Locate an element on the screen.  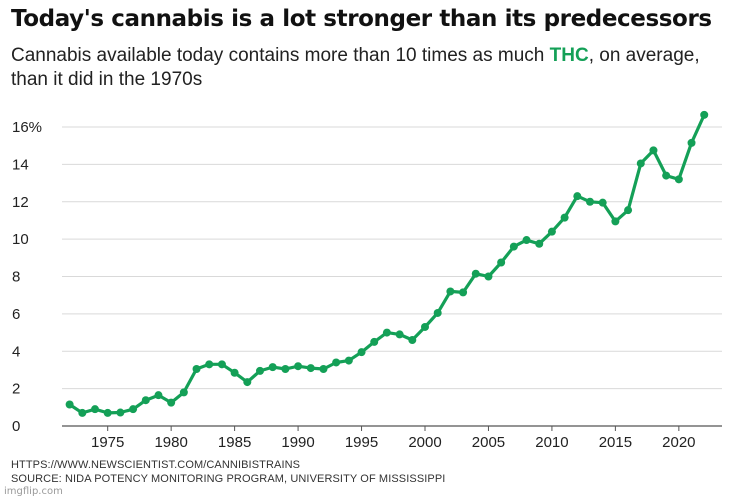
x-axis-ticks: 1975 1980 1985 1990 1995 2000 2005 2010 2015 2020 is located at coordinates (393, 438).